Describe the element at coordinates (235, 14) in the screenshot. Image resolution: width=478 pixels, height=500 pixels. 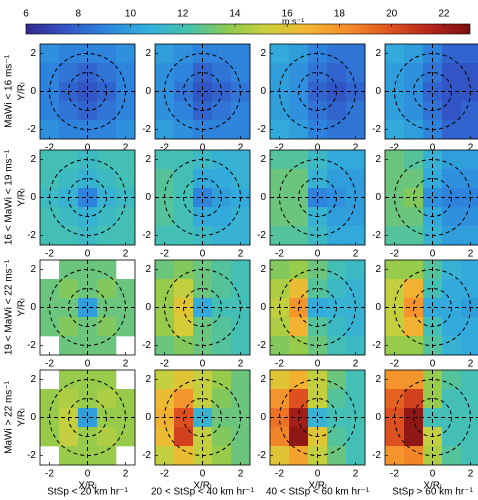
I see `colorbar-tick-label: 14` at that location.